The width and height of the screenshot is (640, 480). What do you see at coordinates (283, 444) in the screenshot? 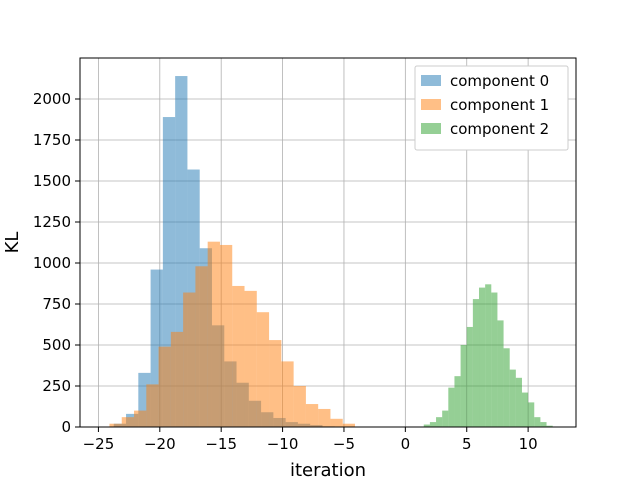
I see `x-tick-label: −10` at bounding box center [283, 444].